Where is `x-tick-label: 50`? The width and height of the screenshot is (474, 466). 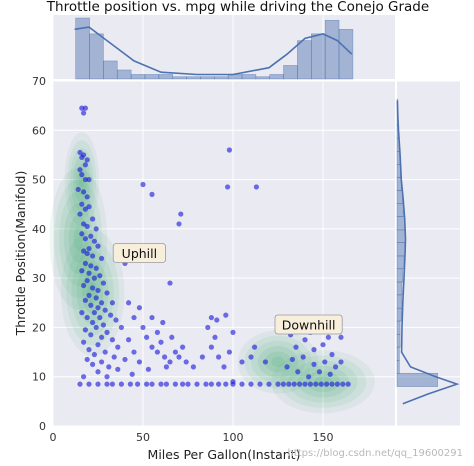
x-tick-label: 50 is located at coordinates (143, 437).